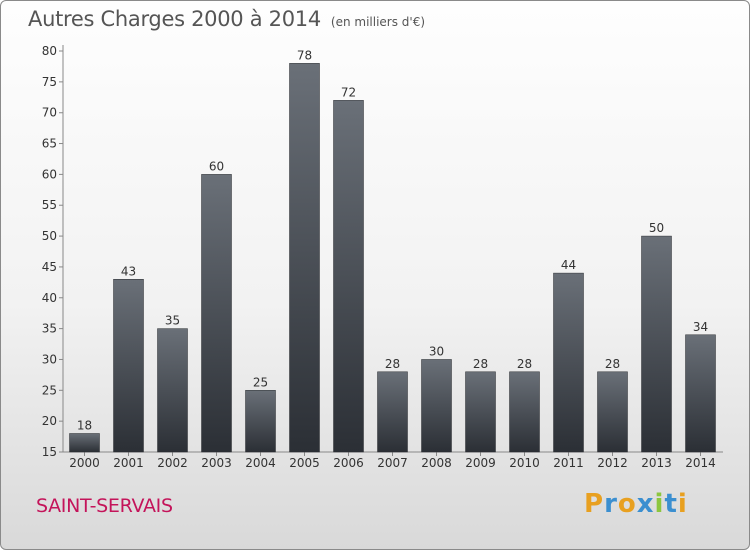  I want to click on y-tick-label: 15, so click(49, 452).